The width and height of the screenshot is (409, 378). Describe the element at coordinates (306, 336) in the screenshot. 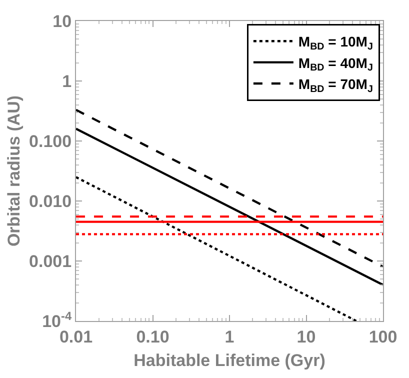

I see `x-tick-label: 10` at that location.